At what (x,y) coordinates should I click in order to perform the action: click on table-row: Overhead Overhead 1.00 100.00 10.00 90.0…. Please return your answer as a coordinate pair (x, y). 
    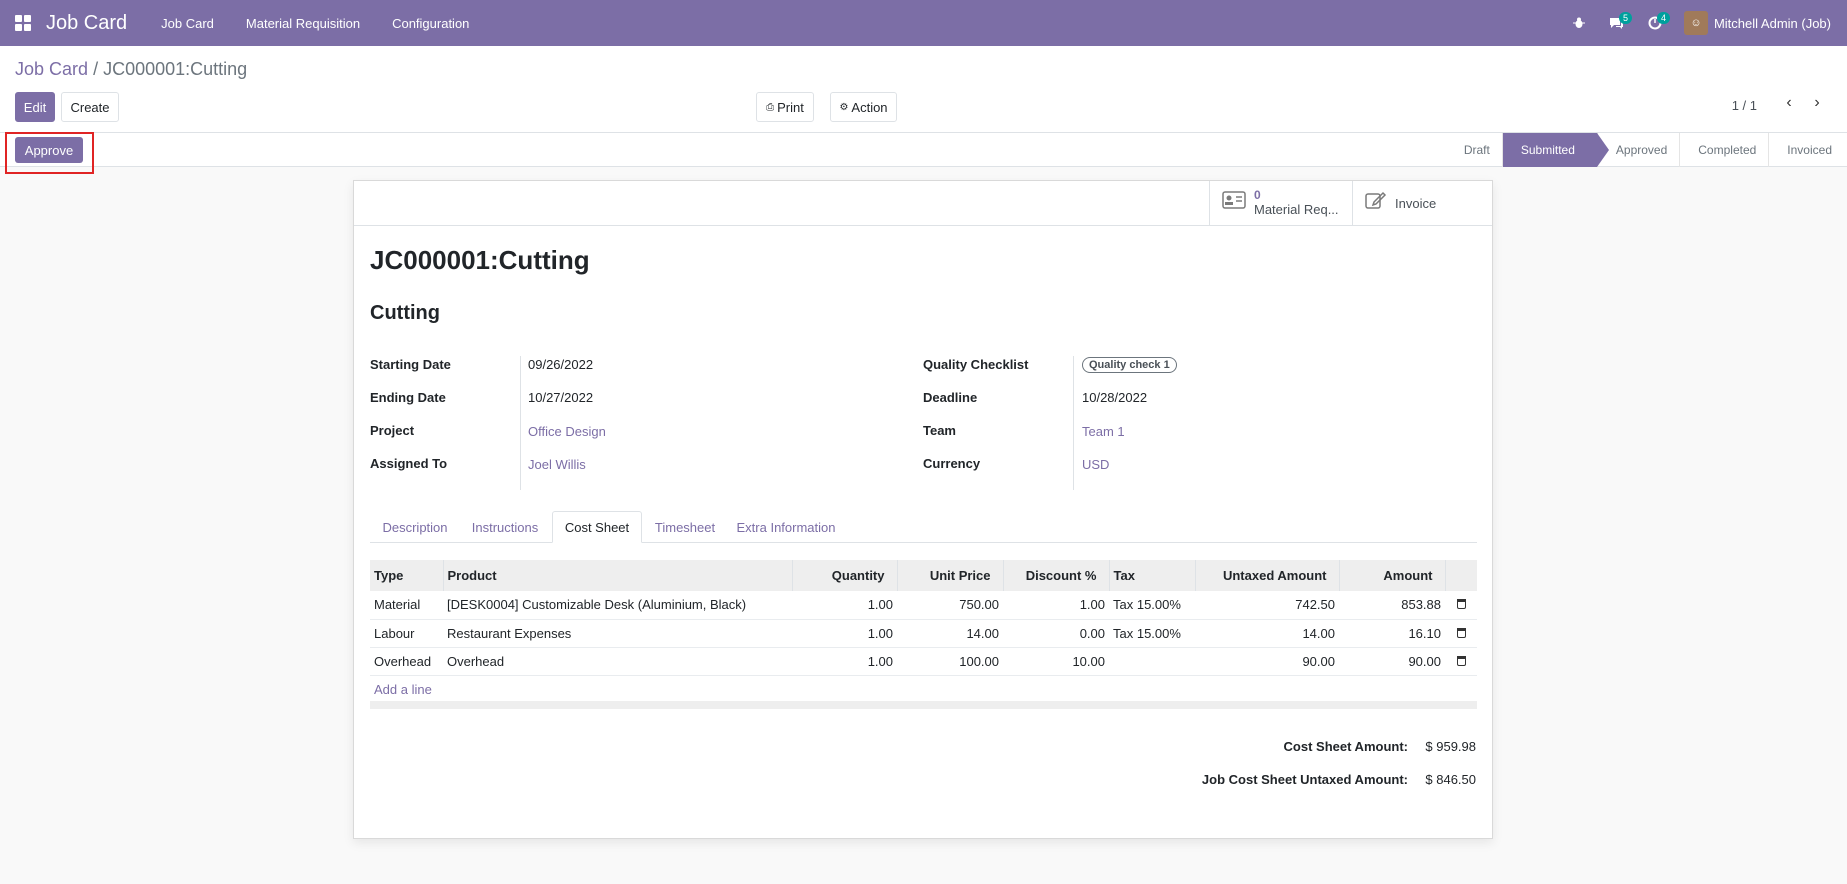
    Looking at the image, I should click on (923, 661).